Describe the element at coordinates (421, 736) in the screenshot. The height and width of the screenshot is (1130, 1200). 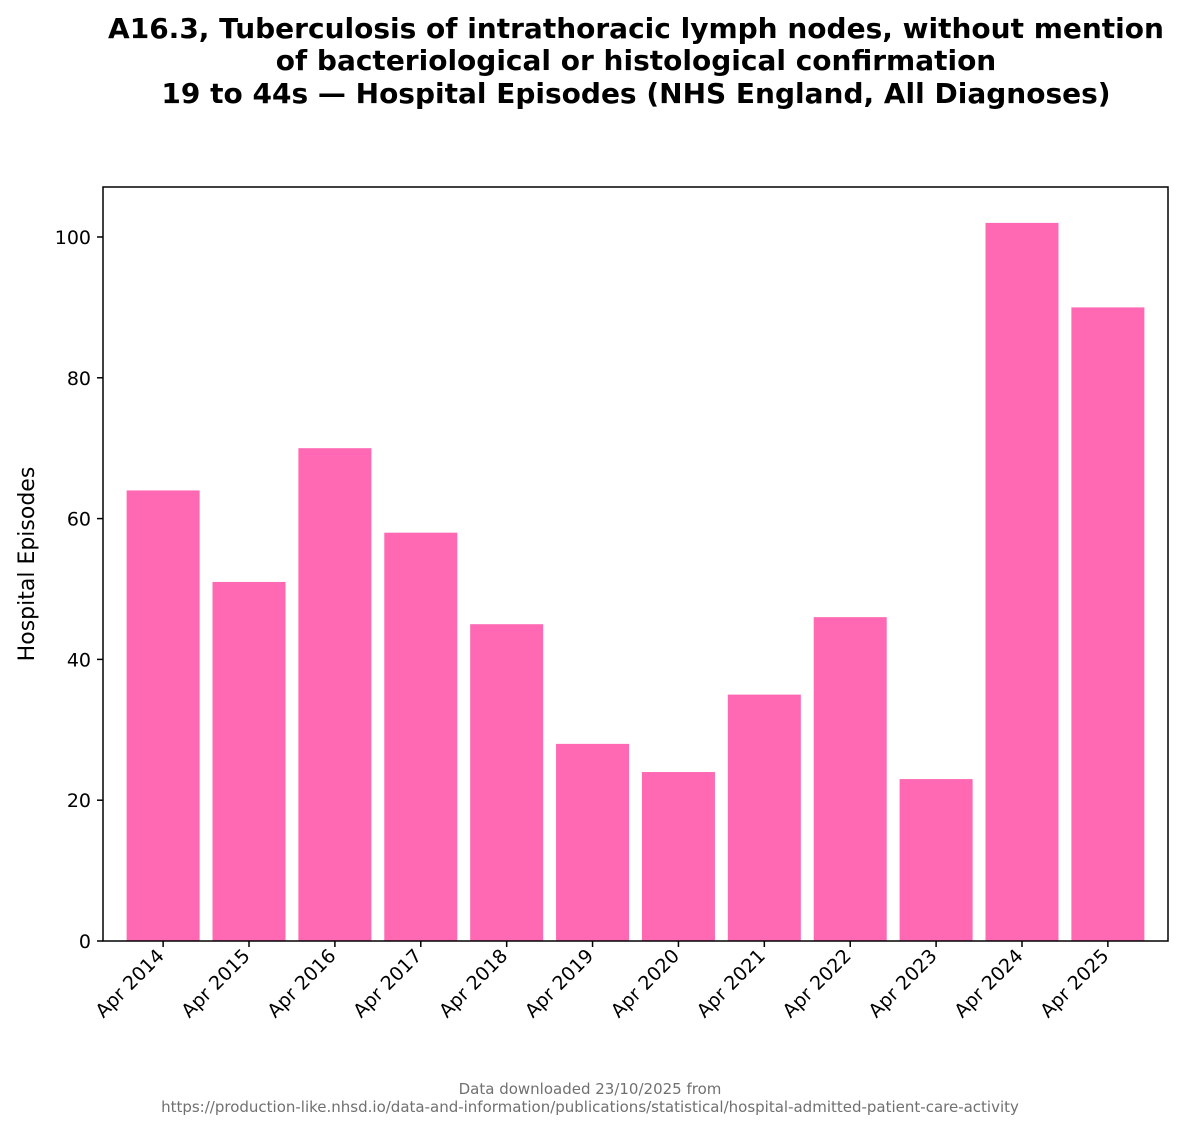
I see `bar-apr-2017` at that location.